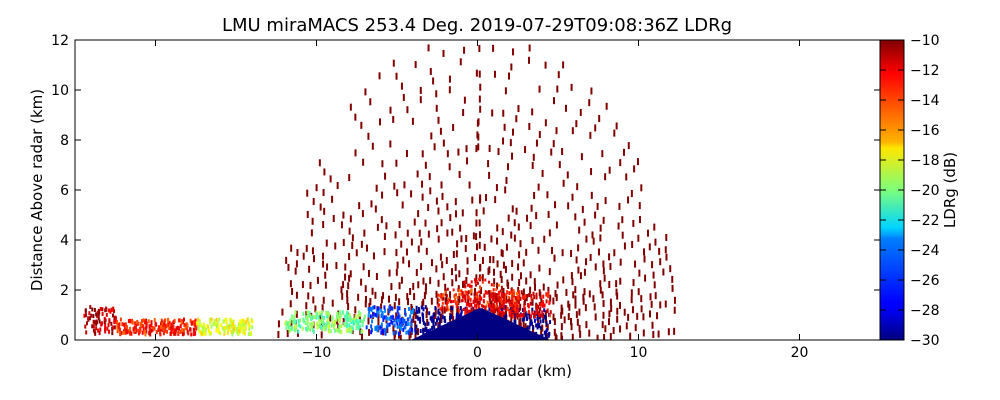 The width and height of the screenshot is (1000, 400). What do you see at coordinates (925, 341) in the screenshot?
I see `colorbar-tick-label: −30` at bounding box center [925, 341].